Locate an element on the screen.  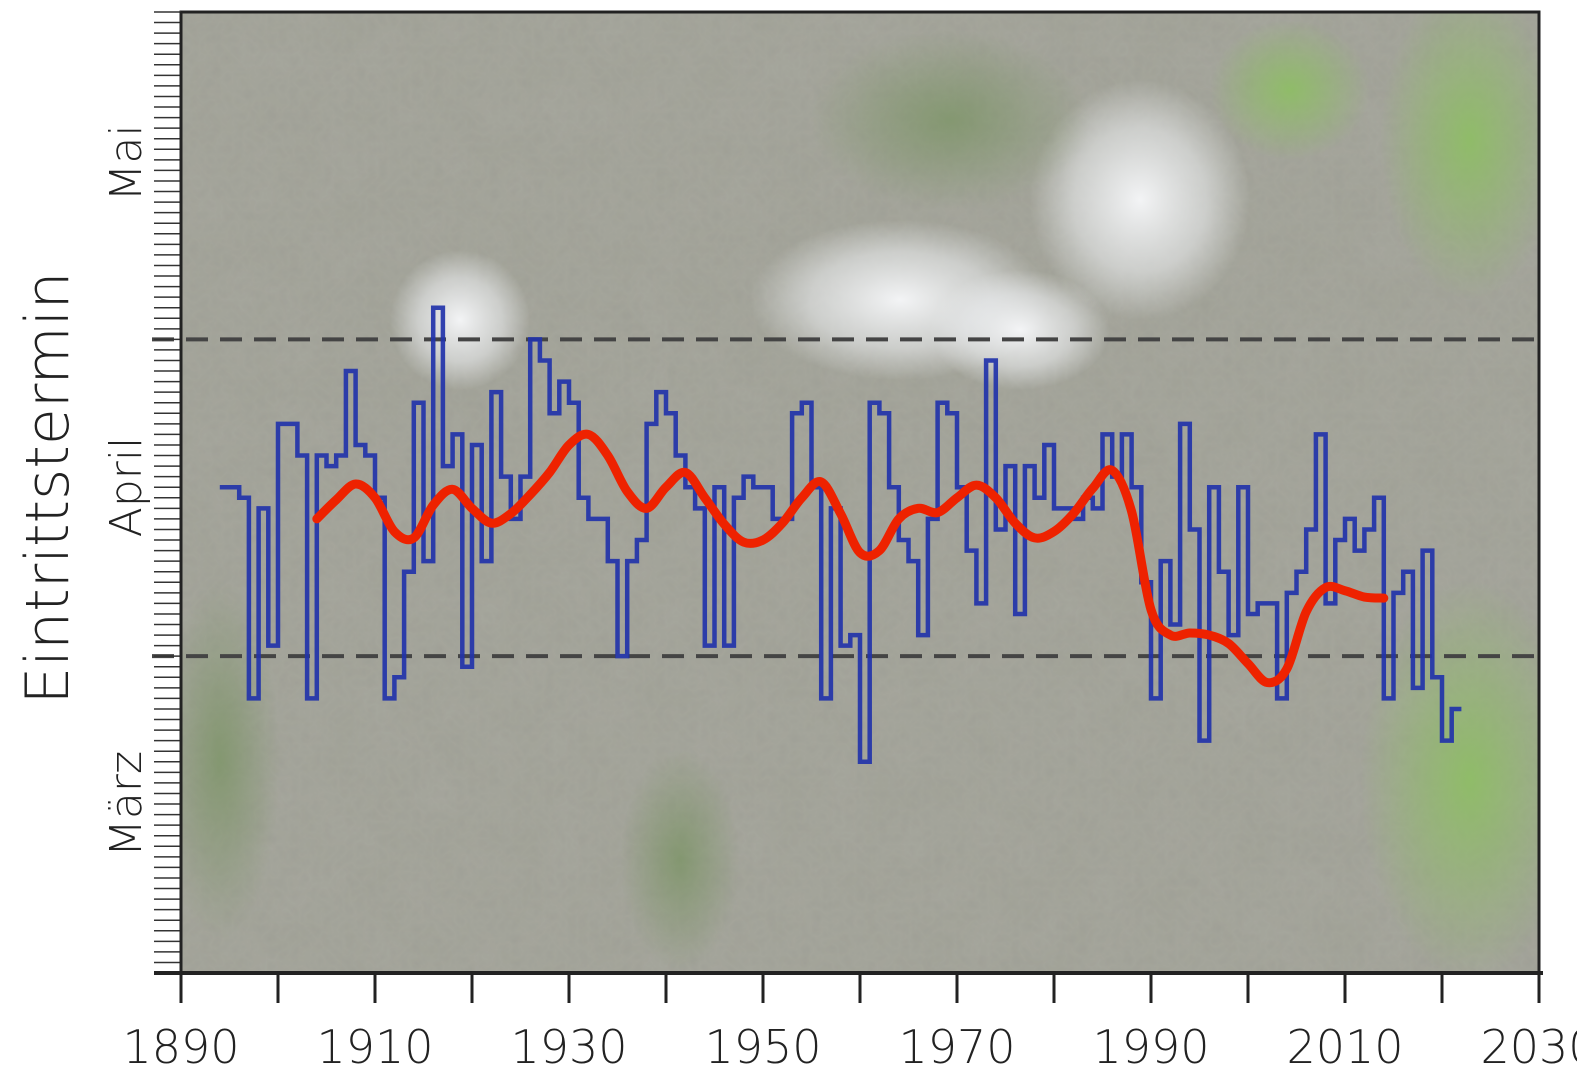
x-tick-label: 2010 is located at coordinates (1344, 1047).